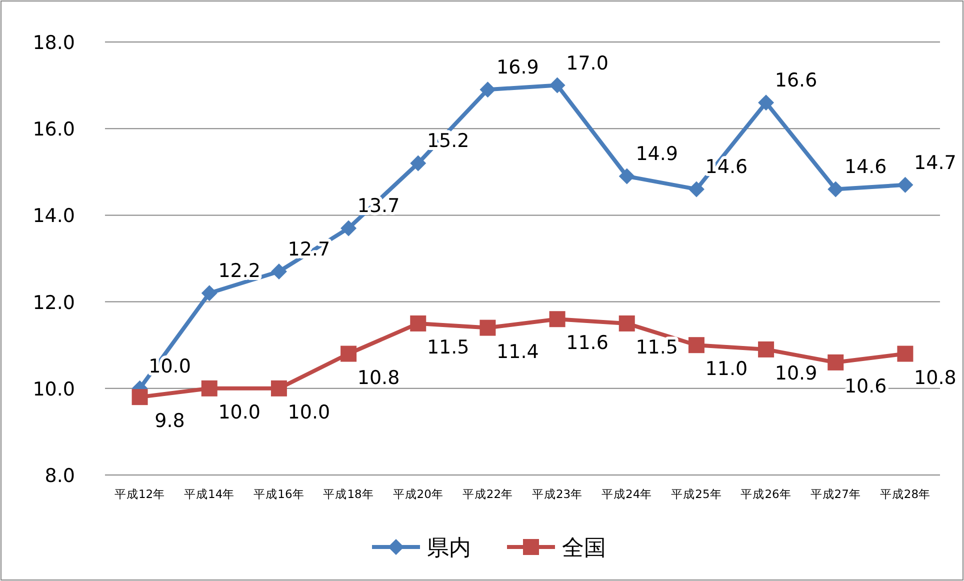  Describe the element at coordinates (657, 154) in the screenshot. I see `data-label: 14.9` at that location.